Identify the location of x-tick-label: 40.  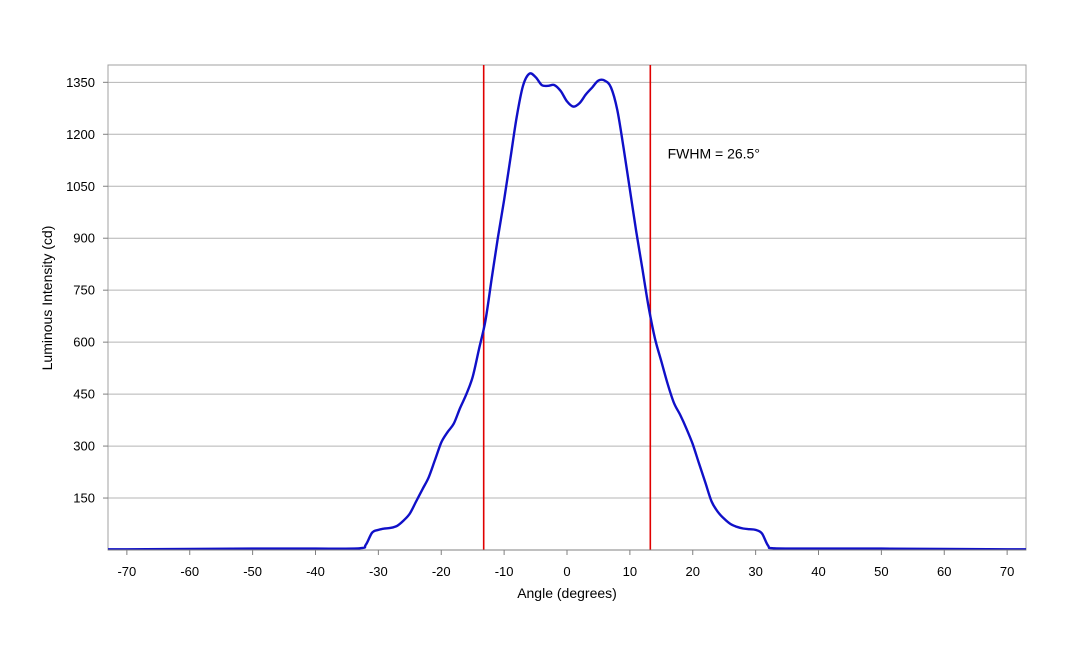
(818, 571).